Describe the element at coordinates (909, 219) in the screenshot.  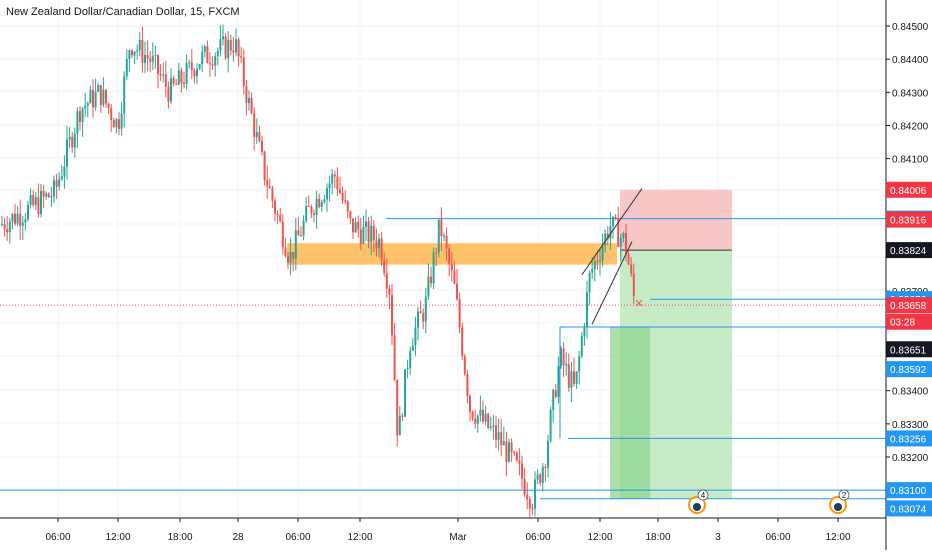
I see `price-tag` at that location.